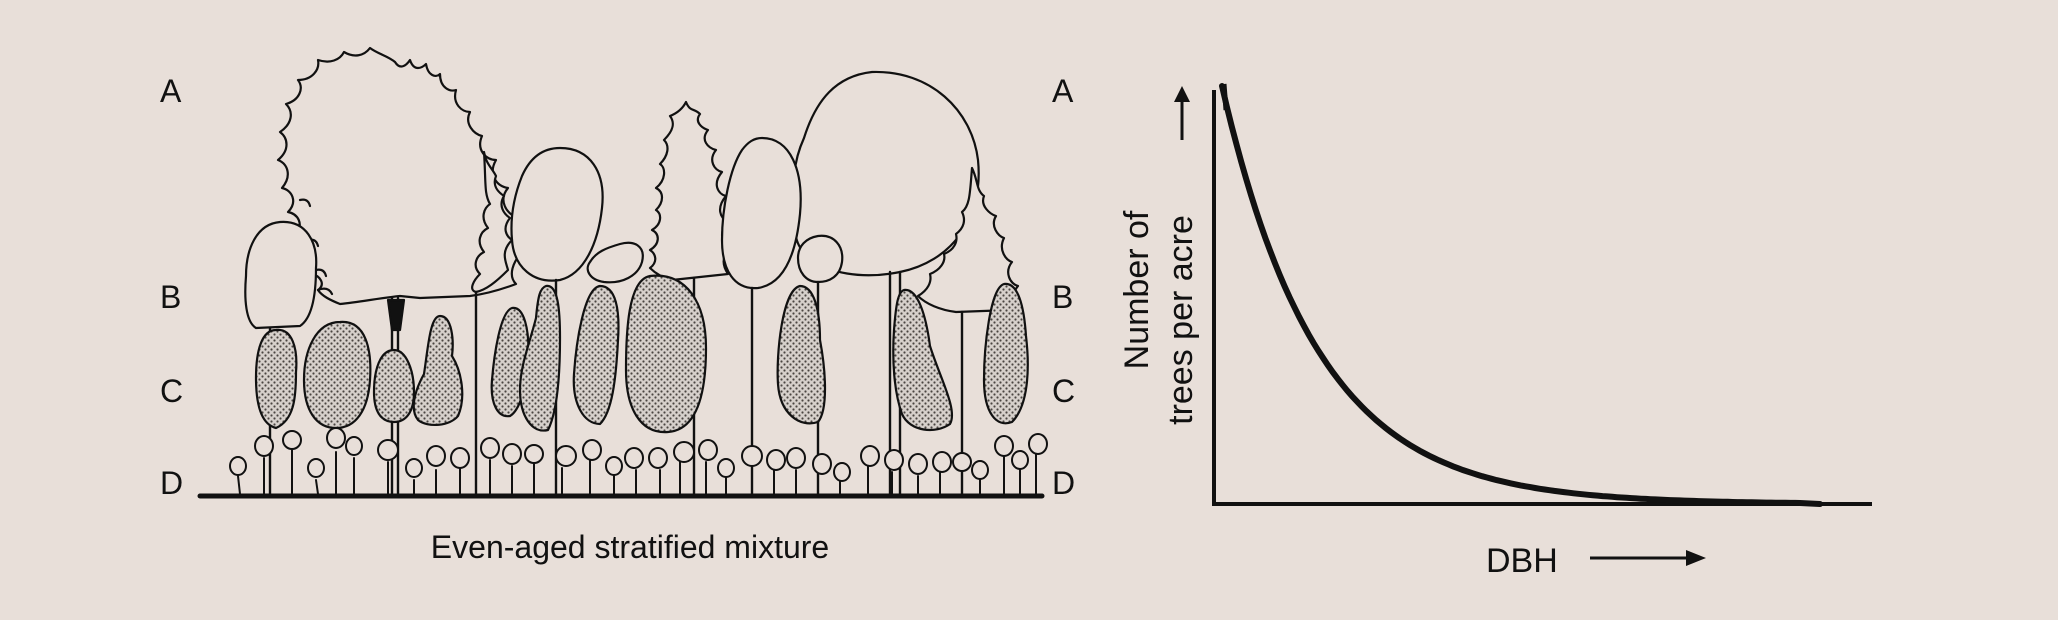 The width and height of the screenshot is (2058, 620). Describe the element at coordinates (1063, 391) in the screenshot. I see `stratum-label-right-c: C` at that location.